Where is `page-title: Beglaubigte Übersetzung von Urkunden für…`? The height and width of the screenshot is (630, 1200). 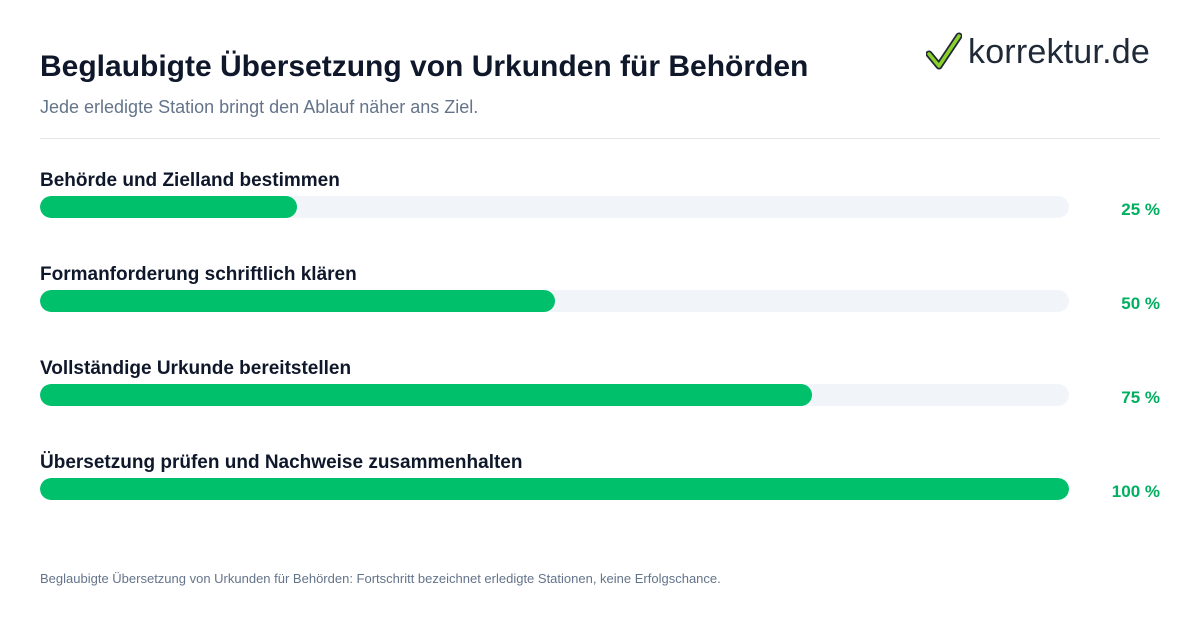
page-title: Beglaubigte Übersetzung von Urkunden für… is located at coordinates (424, 66).